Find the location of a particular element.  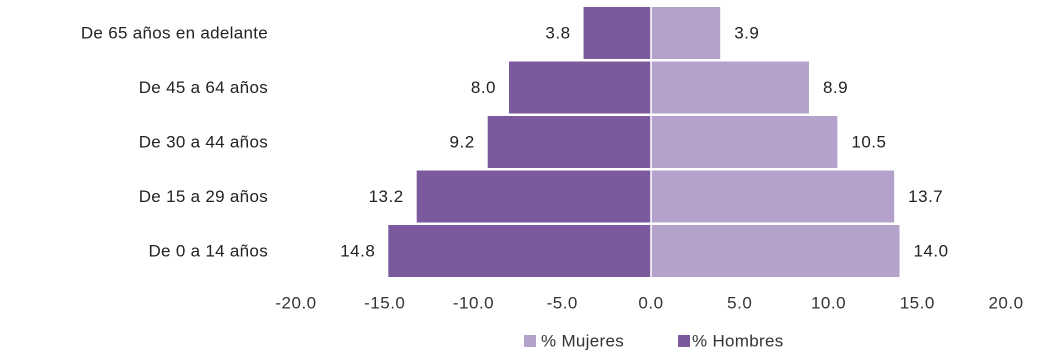

x-tick-label: -20.0 is located at coordinates (295, 303).